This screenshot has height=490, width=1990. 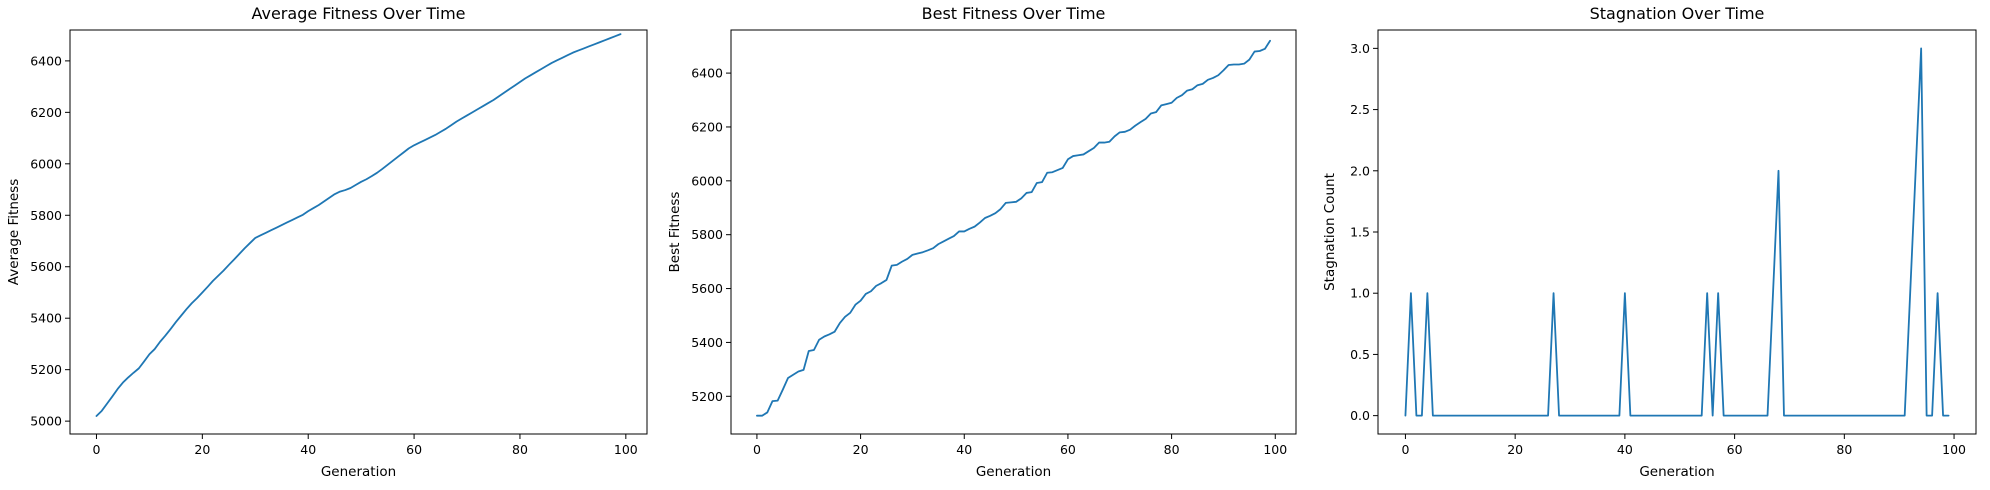 What do you see at coordinates (1360, 293) in the screenshot?
I see `y-tick-label: 1.0` at bounding box center [1360, 293].